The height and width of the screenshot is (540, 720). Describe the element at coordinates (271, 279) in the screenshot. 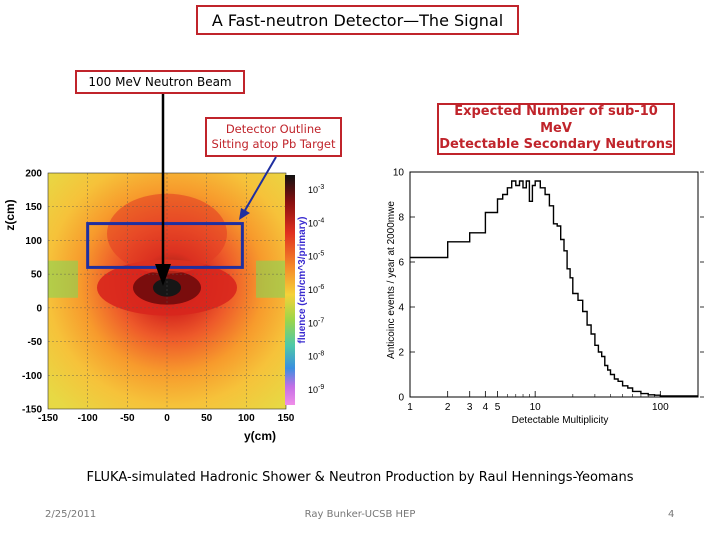

I see `heatmap-side-band-right` at that location.